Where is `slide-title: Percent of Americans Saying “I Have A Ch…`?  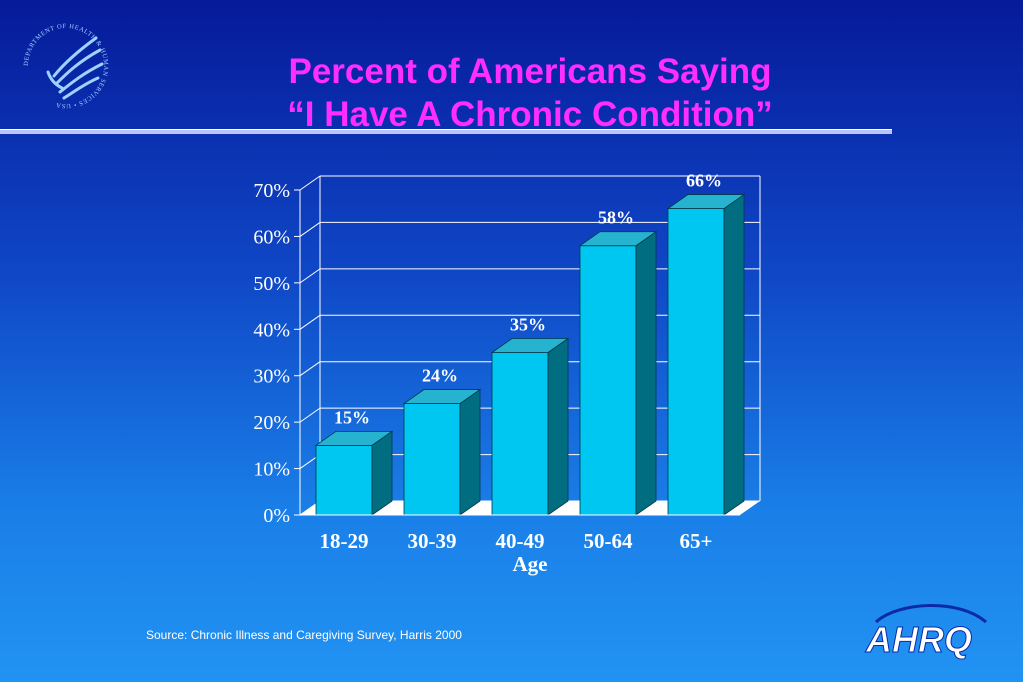
slide-title: Percent of Americans Saying “I Have A Ch… is located at coordinates (530, 93).